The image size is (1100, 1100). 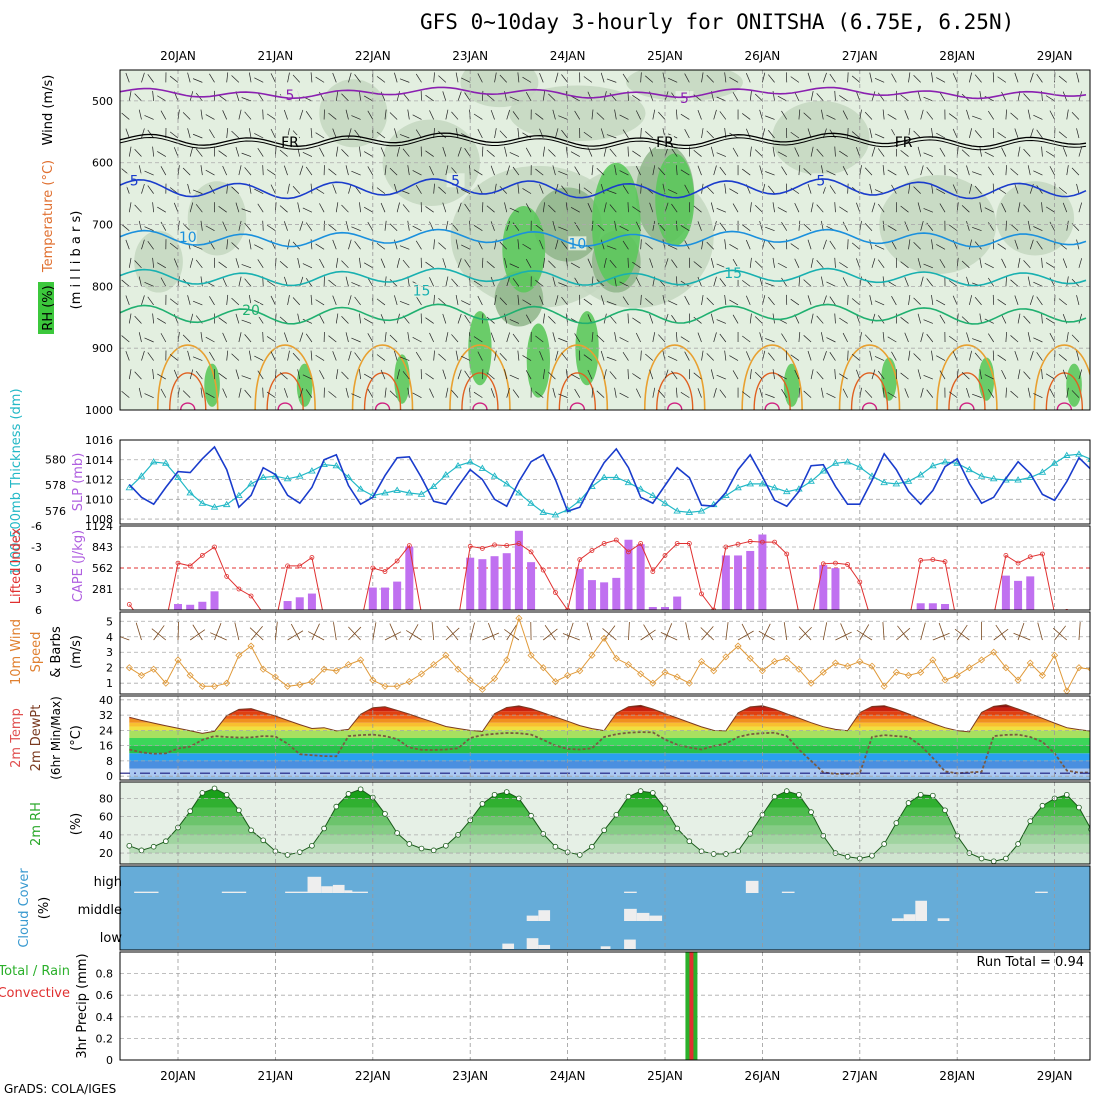 What do you see at coordinates (860, 56) in the screenshot?
I see `date-label-top-27JAN: 27JAN` at bounding box center [860, 56].